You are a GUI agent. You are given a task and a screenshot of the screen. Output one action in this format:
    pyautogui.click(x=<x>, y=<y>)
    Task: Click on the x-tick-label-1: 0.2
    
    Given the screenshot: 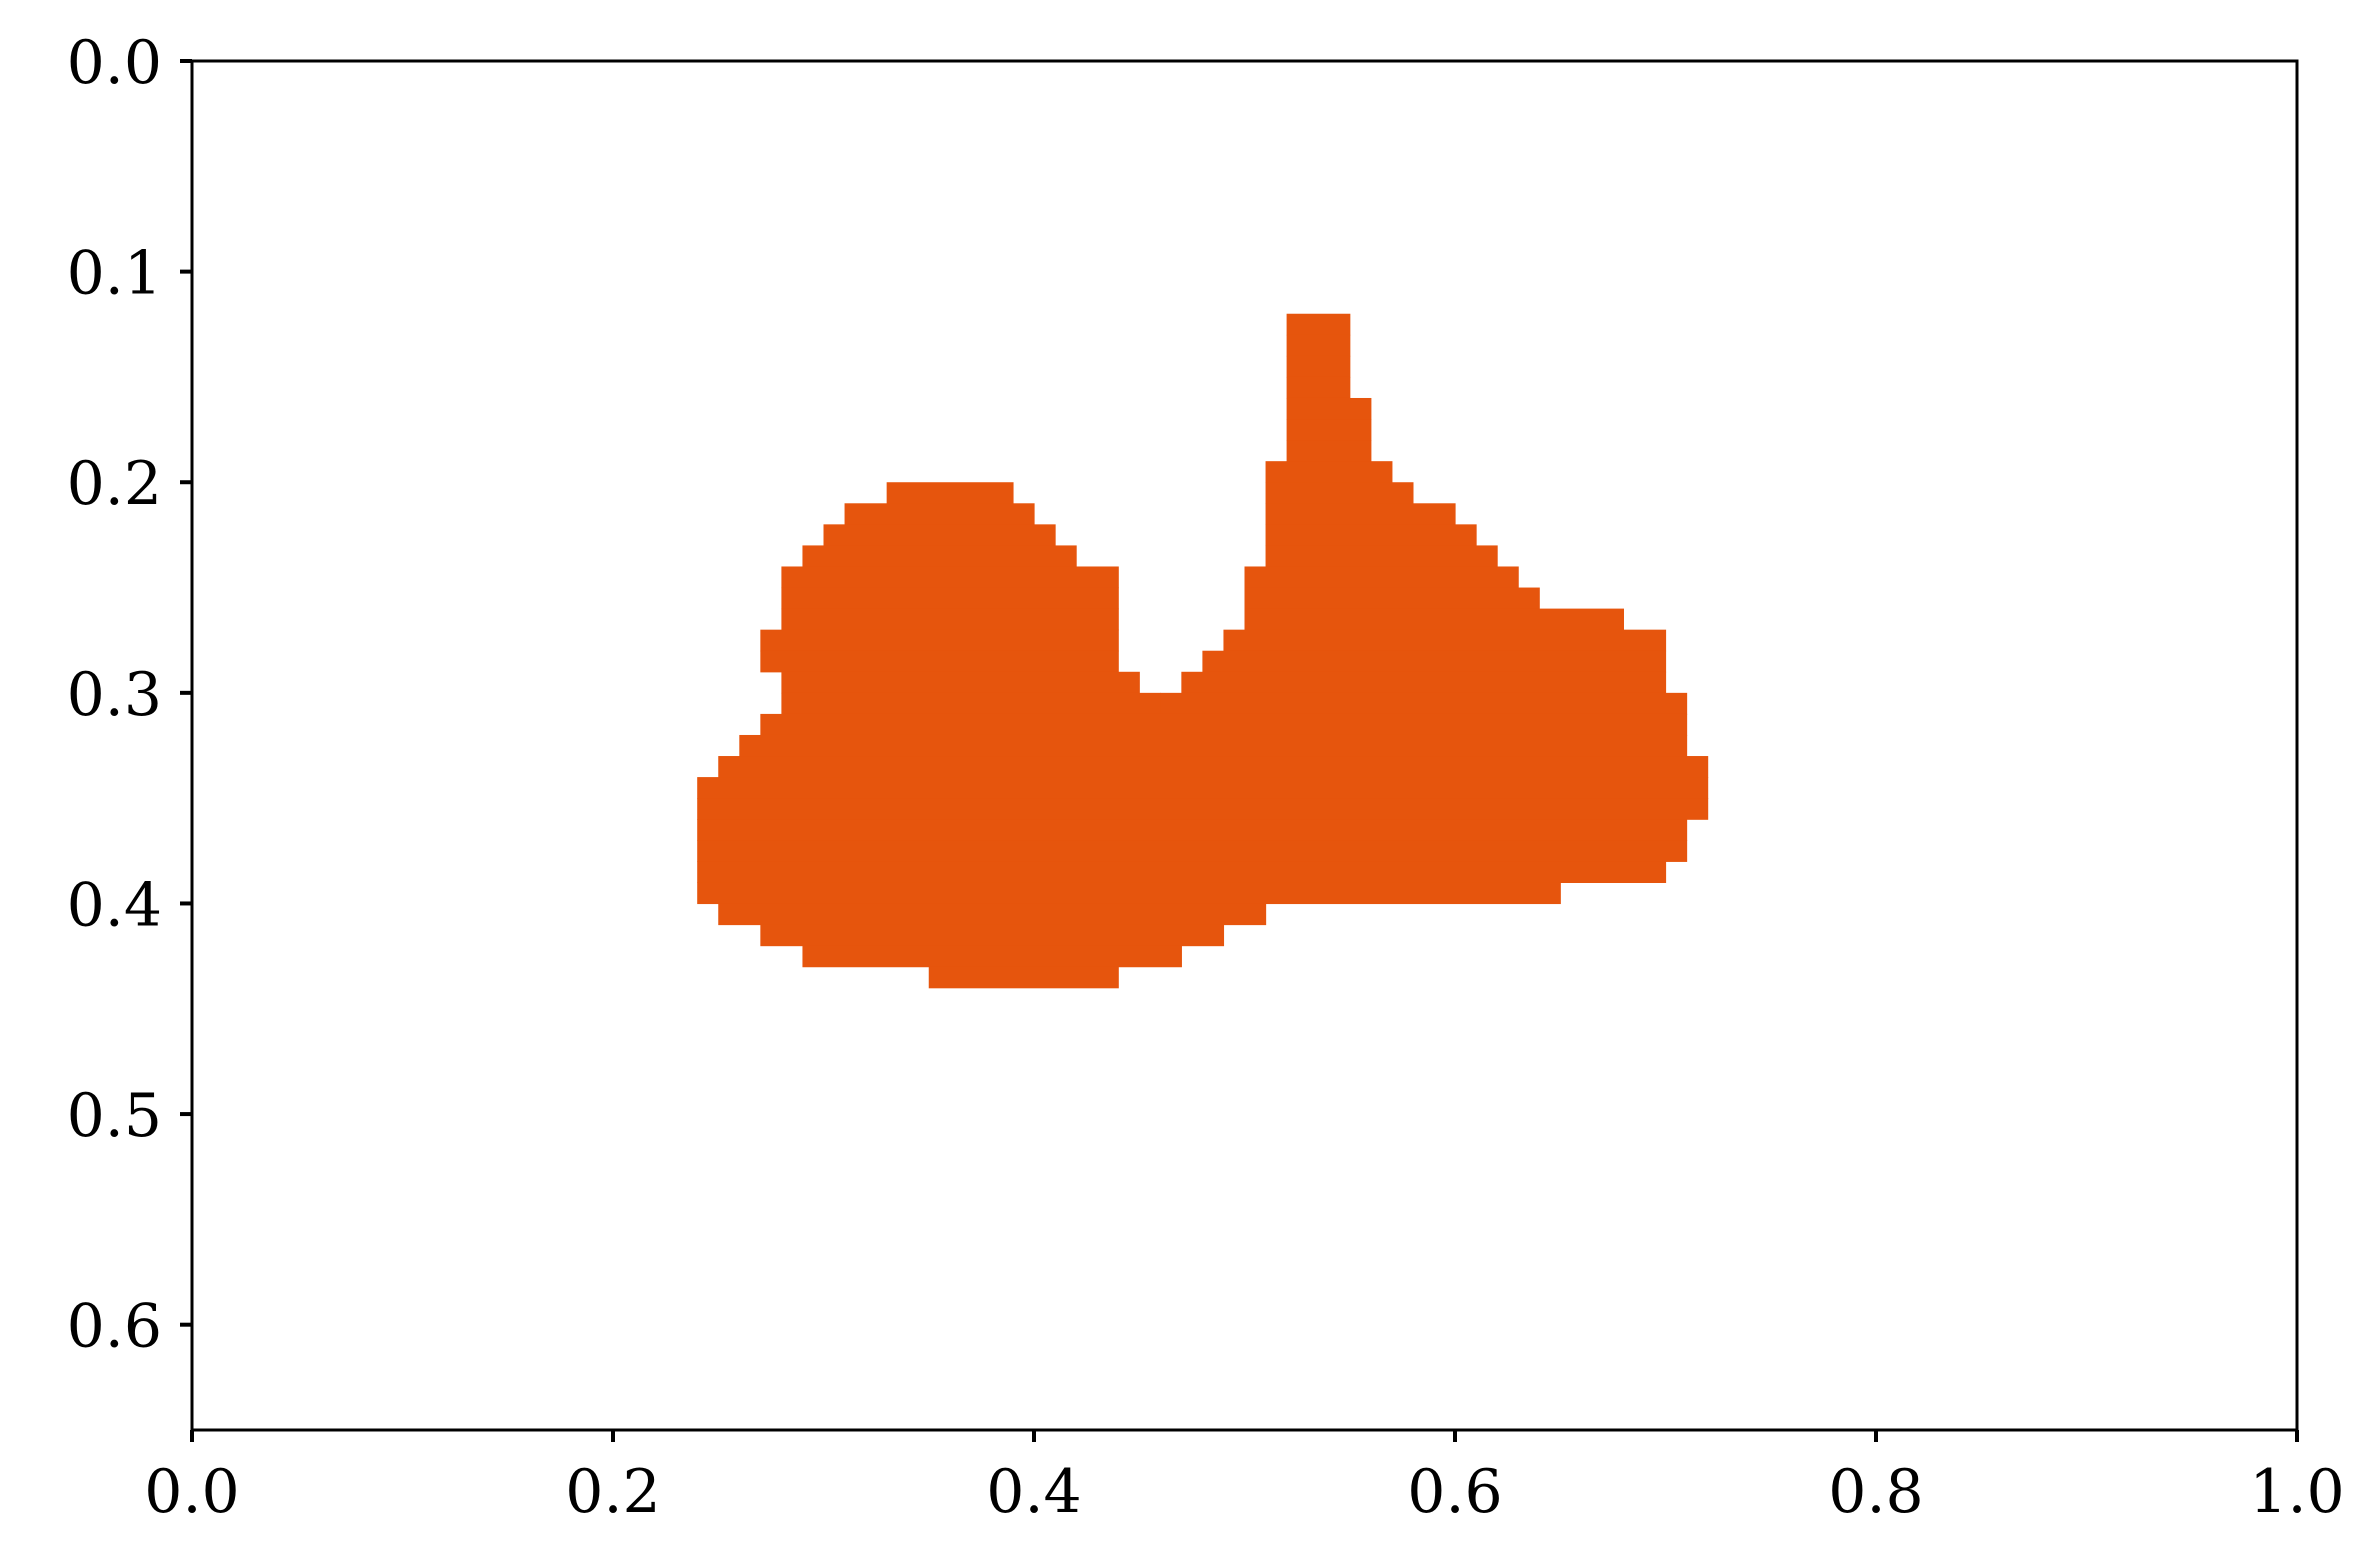 What is the action you would take?
    pyautogui.click(x=612, y=1492)
    